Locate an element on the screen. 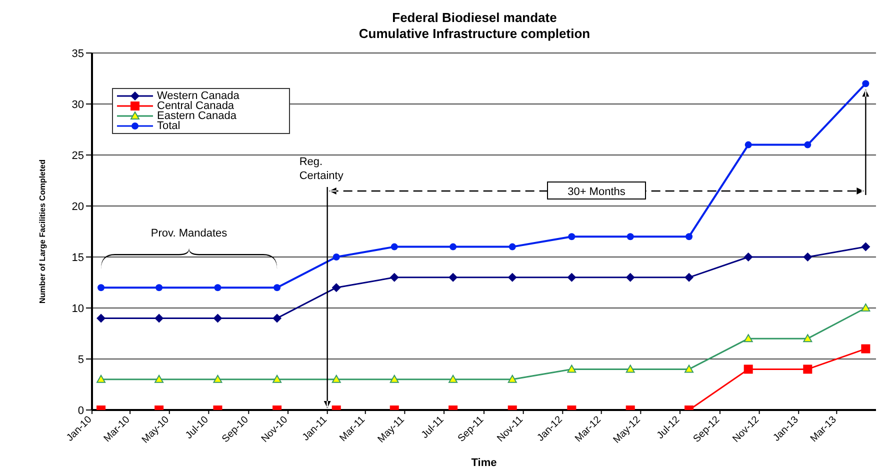 This screenshot has width=889, height=471. y-tick-label: 15 is located at coordinates (78, 258).